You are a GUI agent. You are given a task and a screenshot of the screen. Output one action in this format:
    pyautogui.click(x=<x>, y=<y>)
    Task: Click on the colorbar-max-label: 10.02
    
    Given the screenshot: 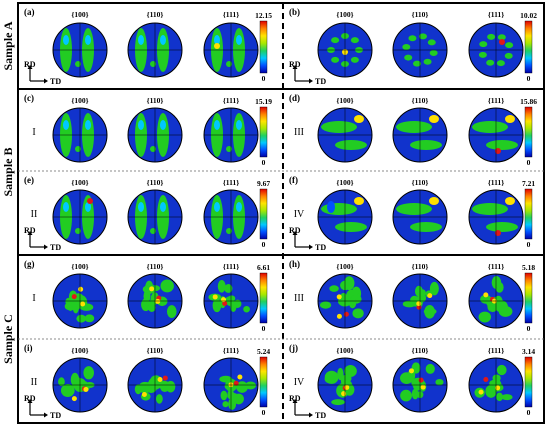 What is the action you would take?
    pyautogui.click(x=528, y=15)
    